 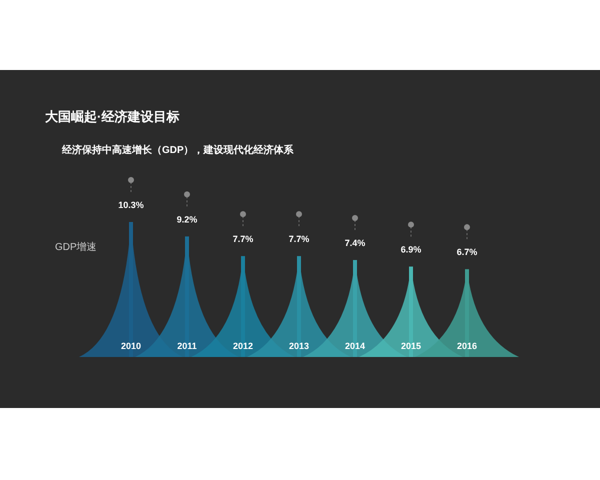 What do you see at coordinates (187, 219) in the screenshot?
I see `data-label: 9.2%` at bounding box center [187, 219].